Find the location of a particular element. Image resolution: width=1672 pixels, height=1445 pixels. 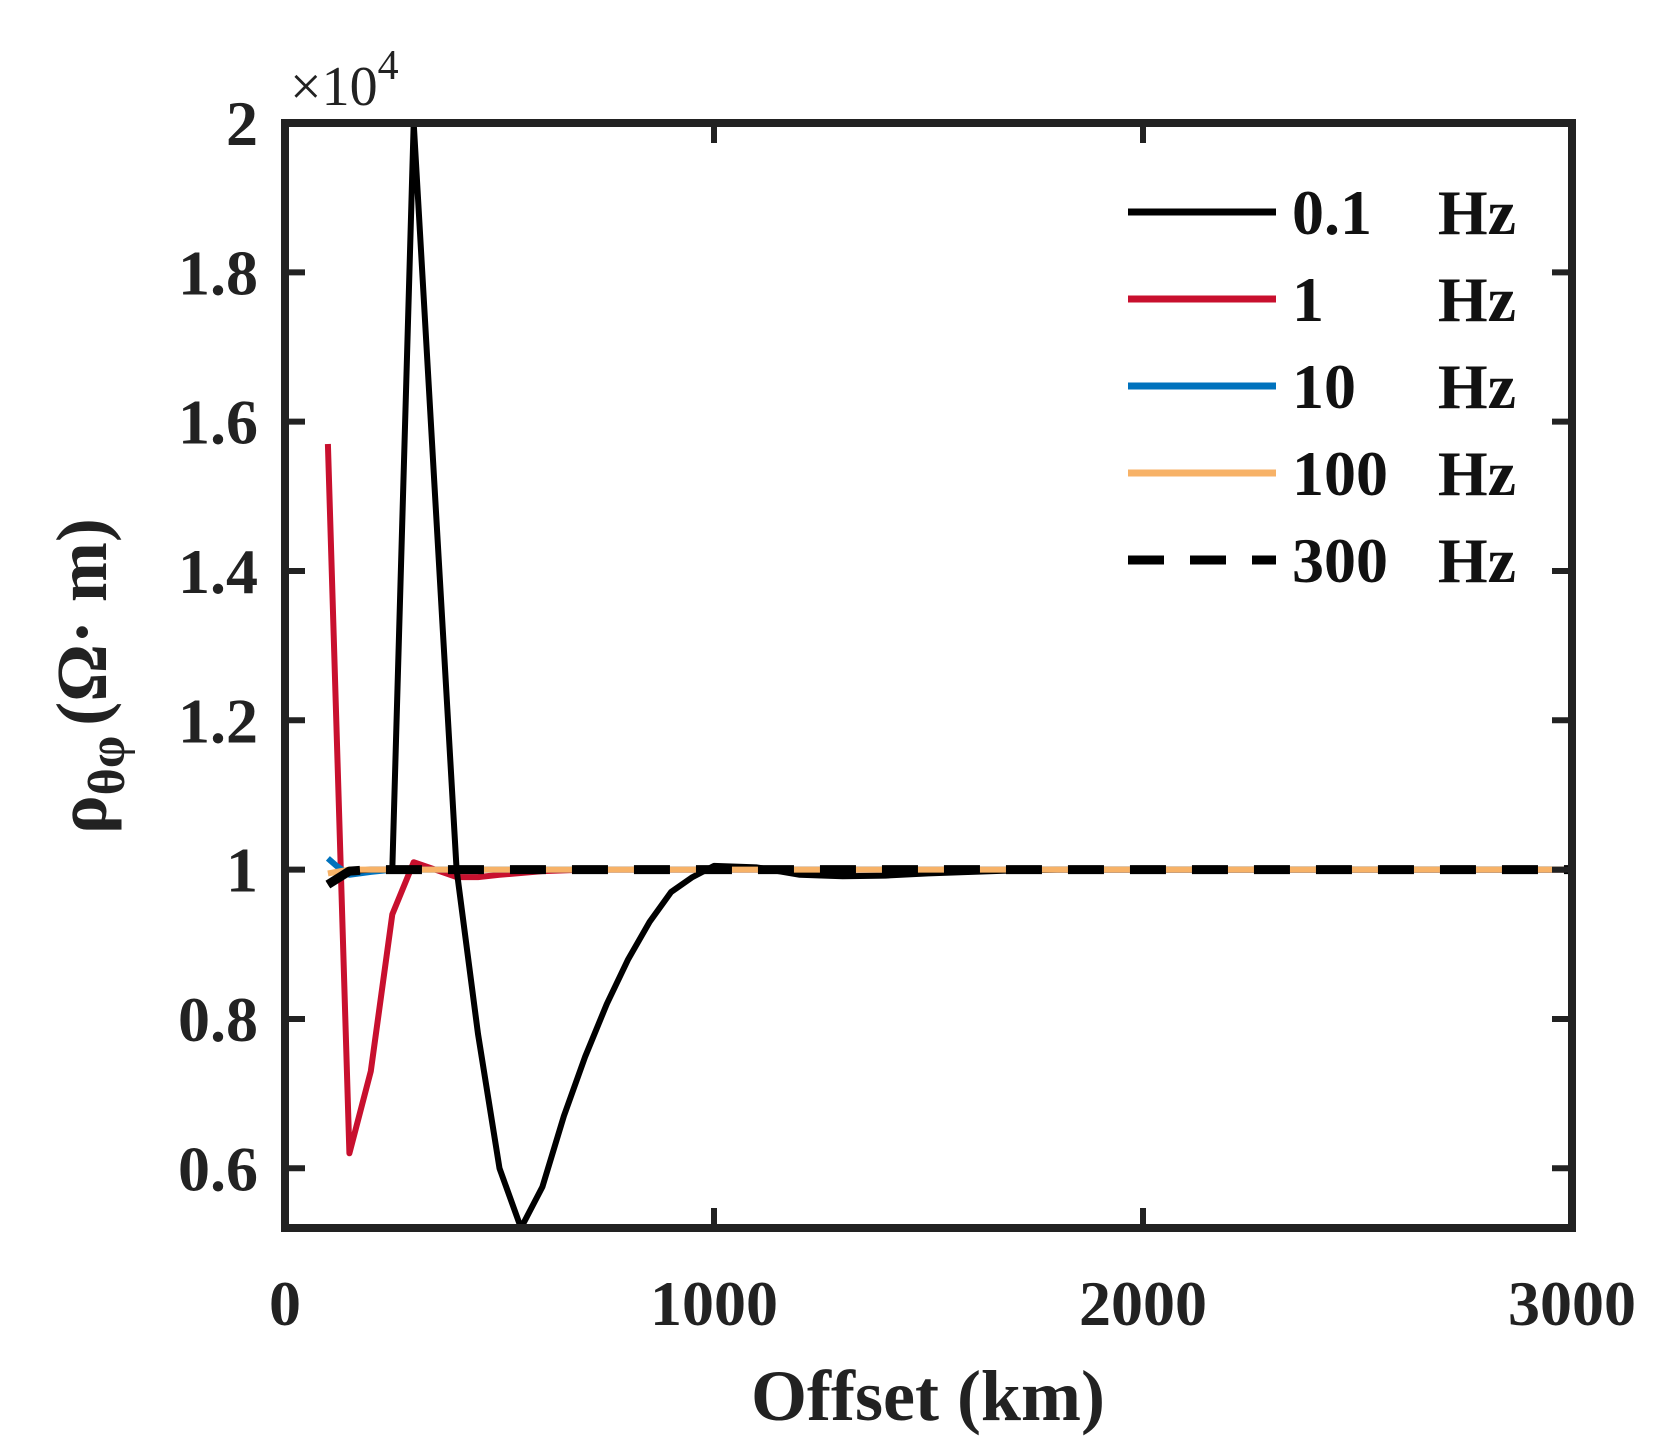

y-tick-label: 1.2 is located at coordinates (218, 720).